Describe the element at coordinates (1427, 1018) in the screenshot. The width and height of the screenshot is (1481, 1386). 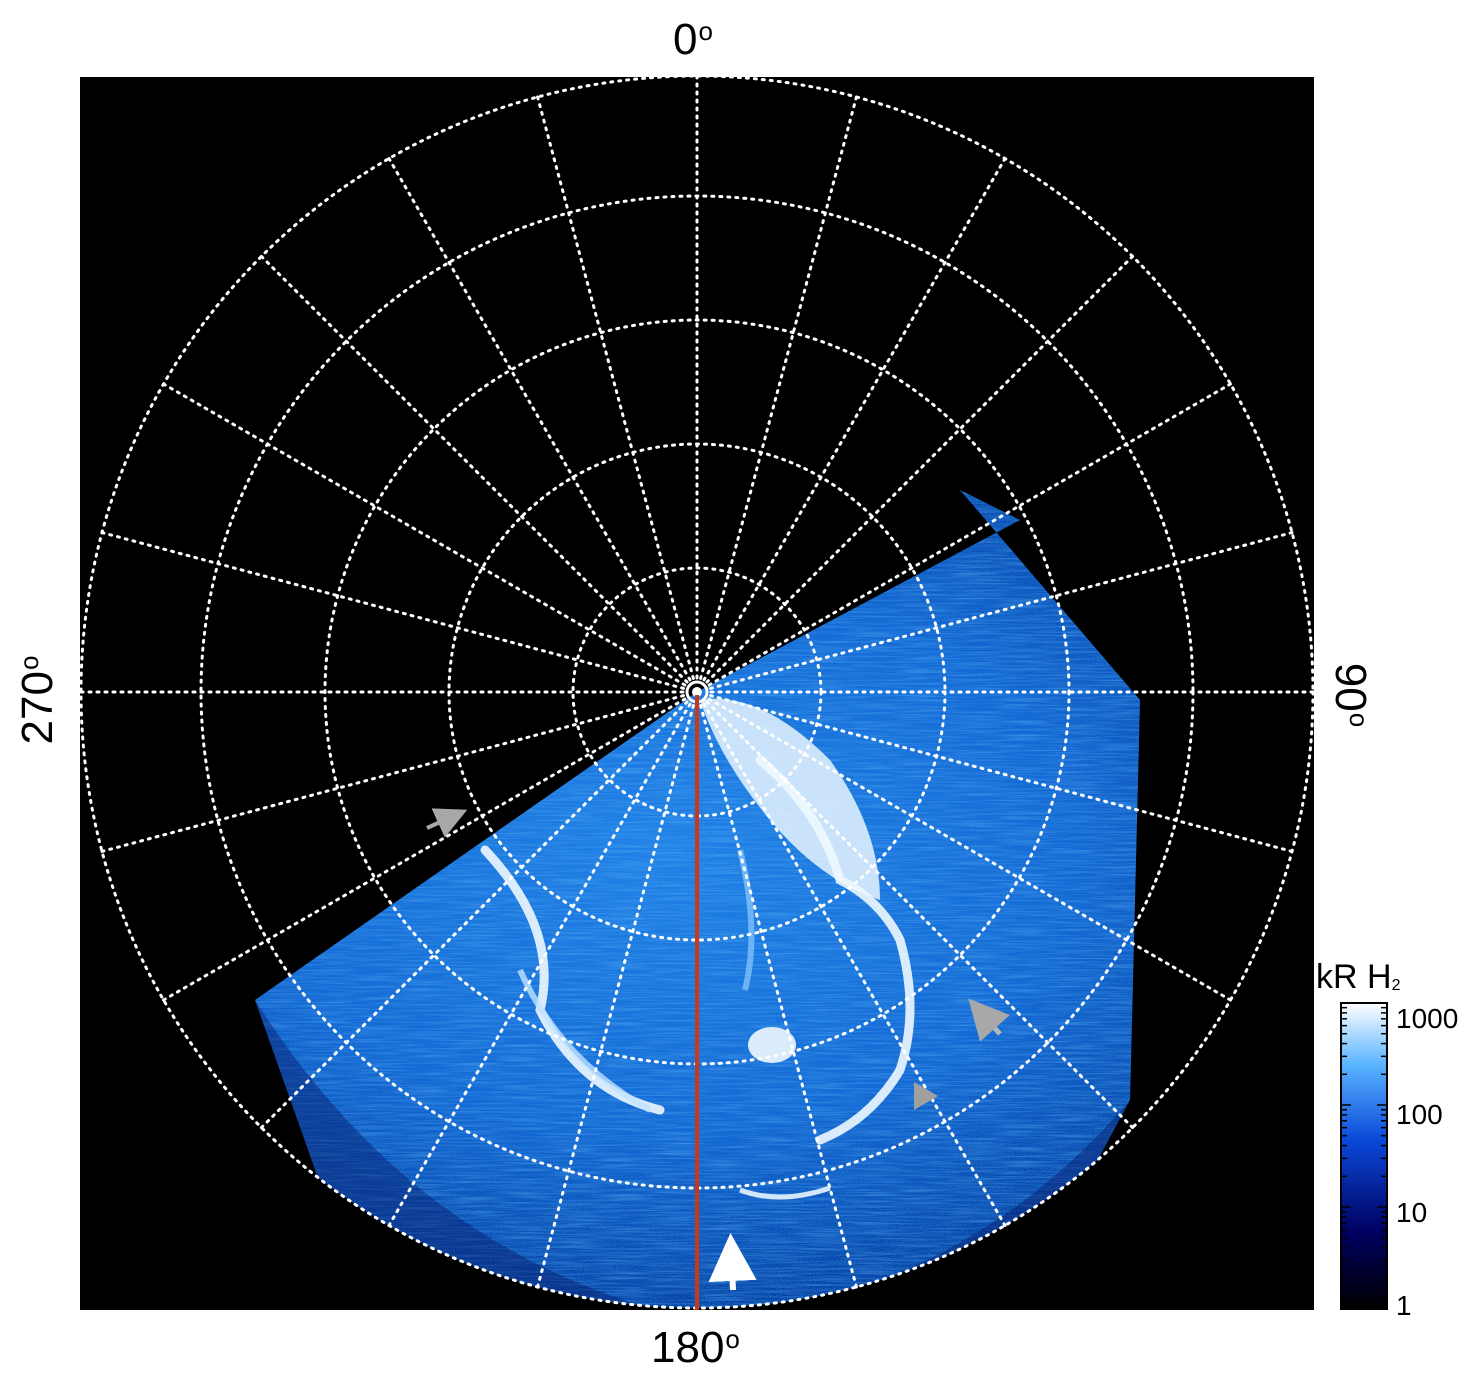
I see `colorbar-tick-label: 1000` at that location.